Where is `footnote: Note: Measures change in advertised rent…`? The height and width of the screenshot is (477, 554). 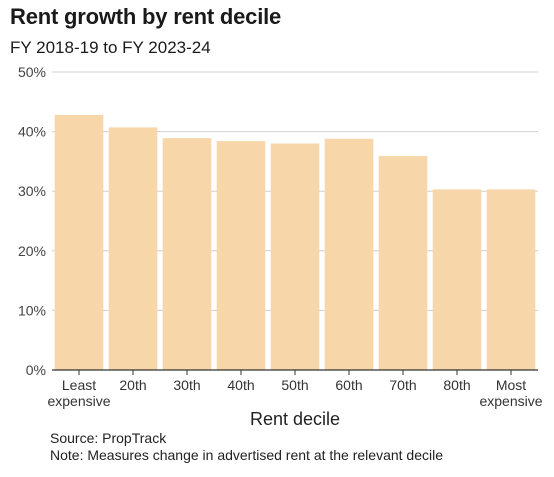
footnote: Note: Measures change in advertised rent… is located at coordinates (247, 455).